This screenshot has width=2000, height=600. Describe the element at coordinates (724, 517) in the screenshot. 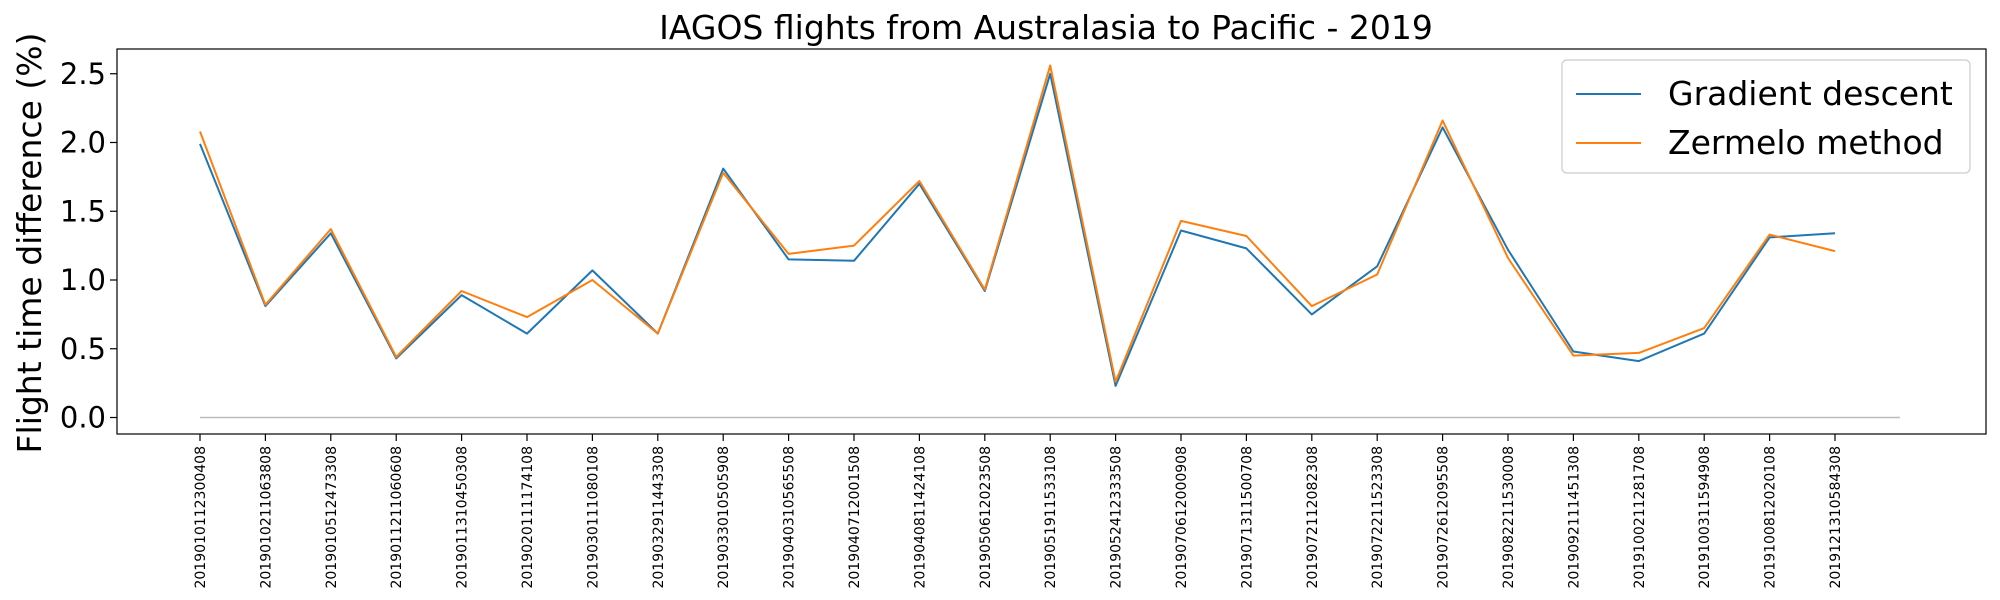

I see `x-tick-label: 2019033010505908` at that location.